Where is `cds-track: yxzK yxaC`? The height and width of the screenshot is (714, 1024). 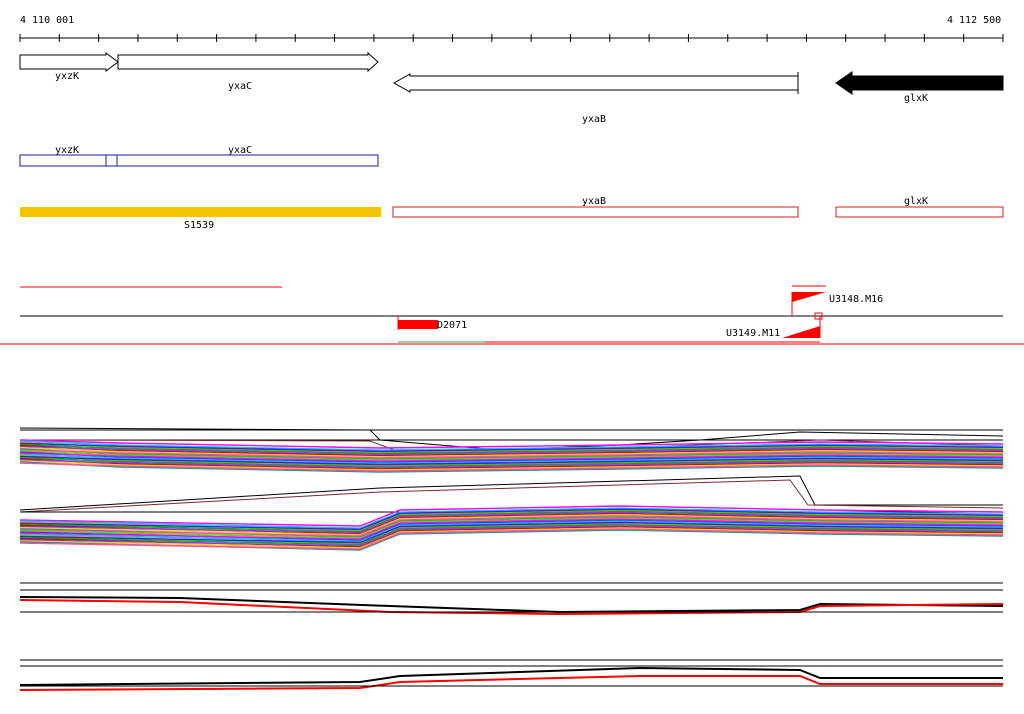 cds-track: yxzK yxaC is located at coordinates (199, 156).